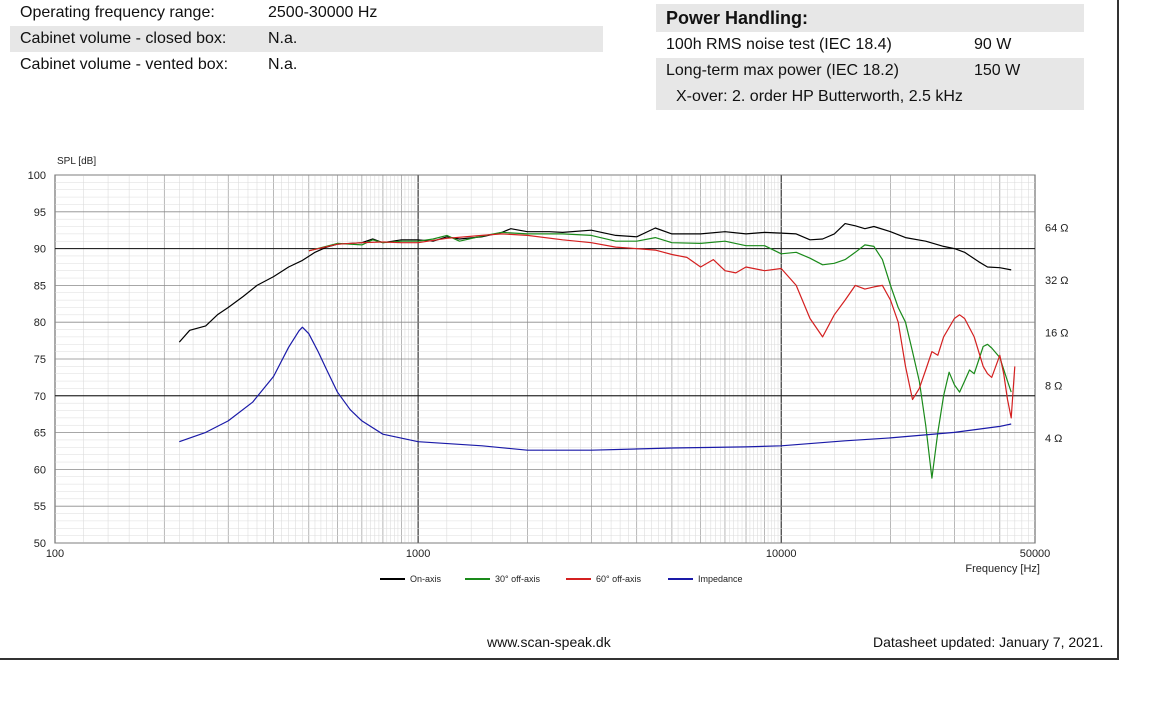 Image resolution: width=1169 pixels, height=710 pixels. I want to click on y-axis-label: SPL [dB], so click(76, 161).